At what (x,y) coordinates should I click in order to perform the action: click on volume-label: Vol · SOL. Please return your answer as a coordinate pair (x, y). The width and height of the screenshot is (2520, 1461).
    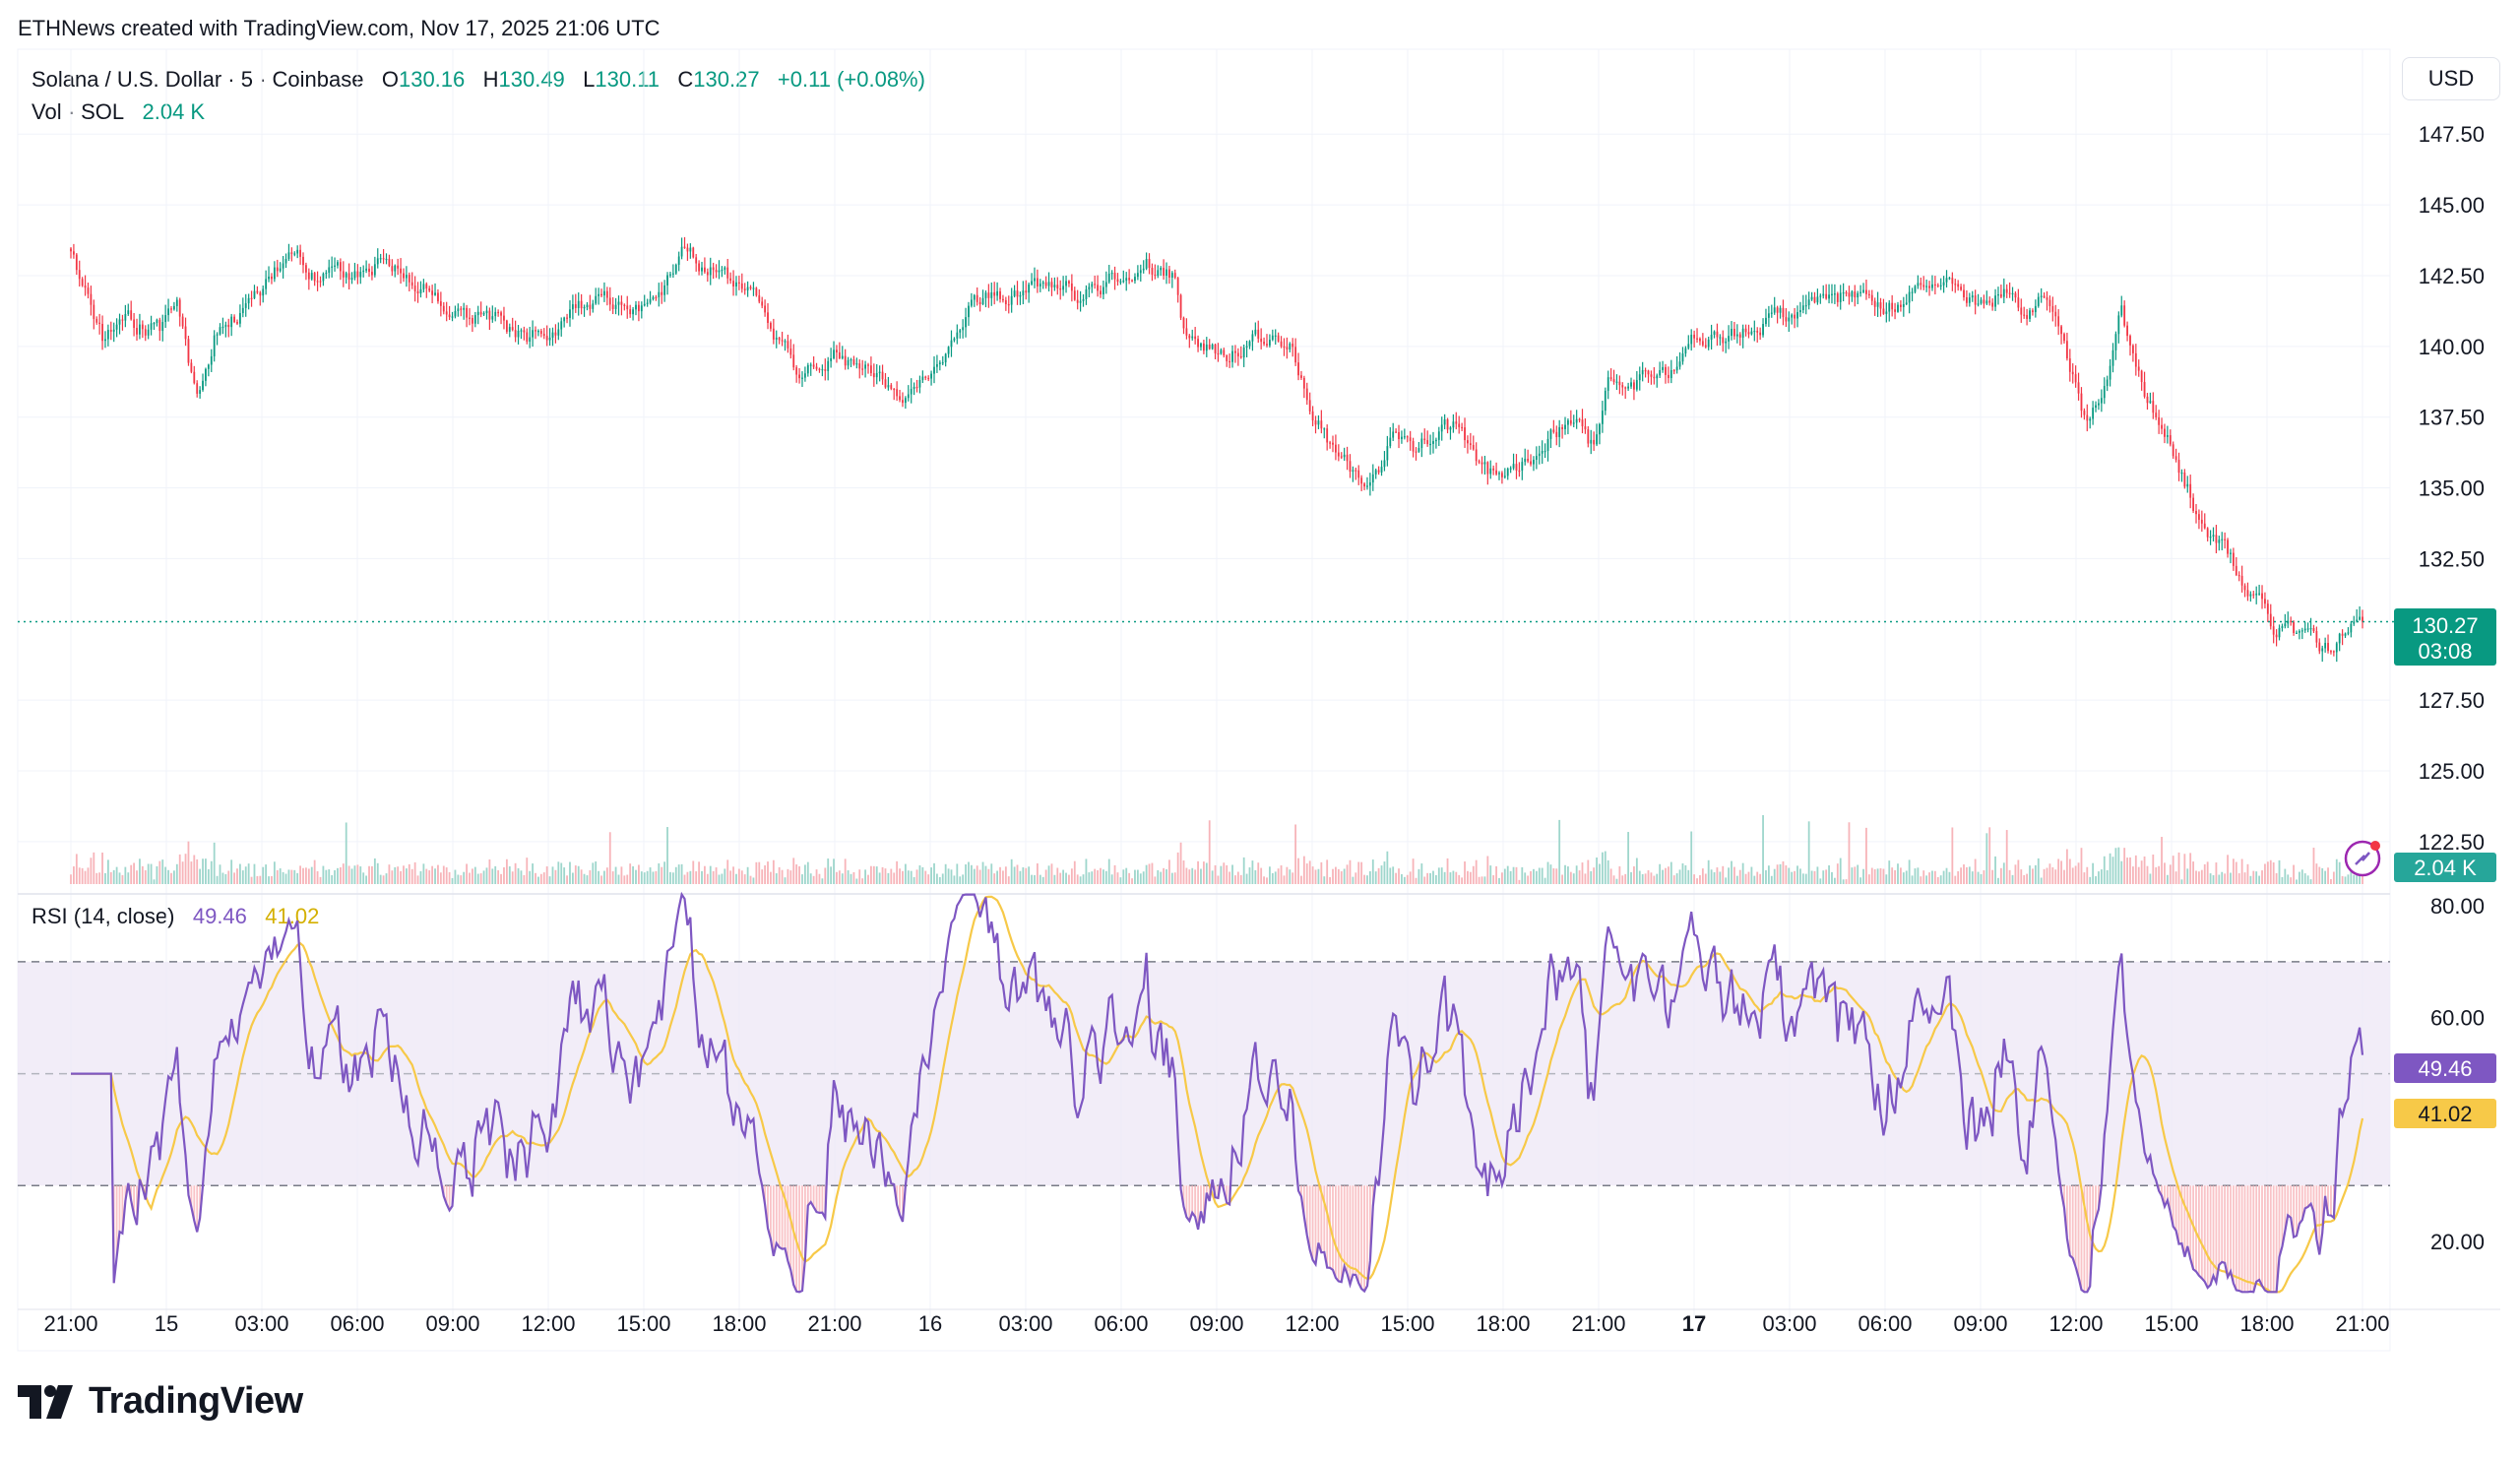
    Looking at the image, I should click on (78, 111).